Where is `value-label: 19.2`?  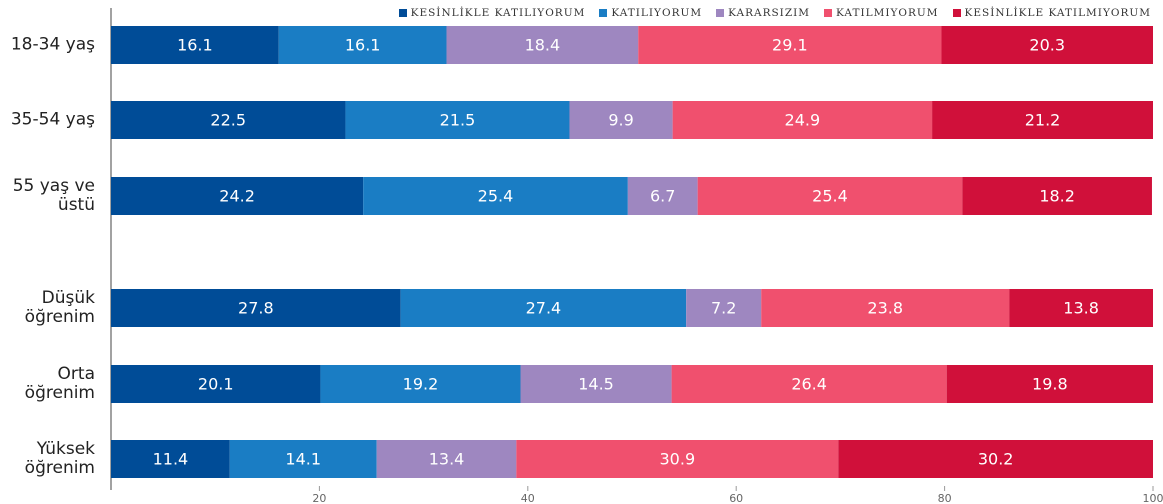 value-label: 19.2 is located at coordinates (421, 384).